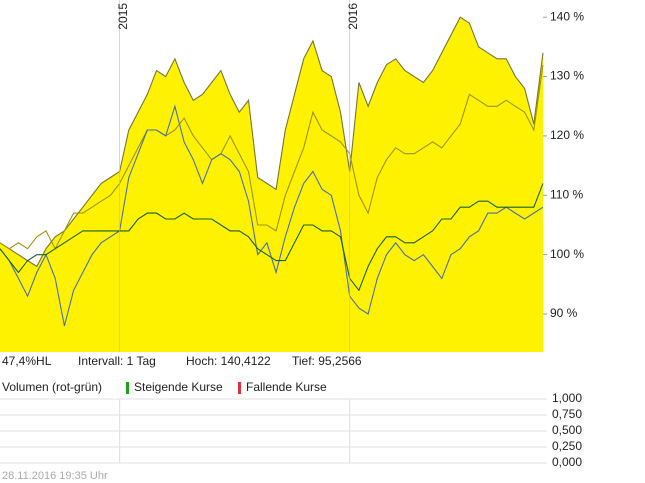 The width and height of the screenshot is (645, 483). Describe the element at coordinates (567, 430) in the screenshot. I see `y-tick-label: 0,500` at that location.